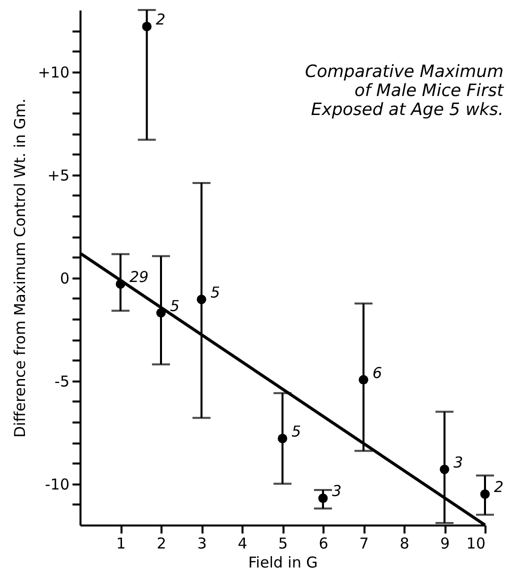 This screenshot has width=507, height=587. Describe the element at coordinates (139, 277) in the screenshot. I see `annotation: 29` at that location.